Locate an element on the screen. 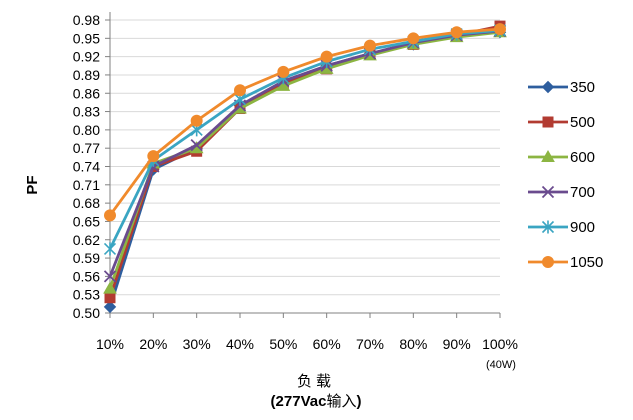 This screenshot has width=633, height=420. legend-item-350: 350 is located at coordinates (561, 87).